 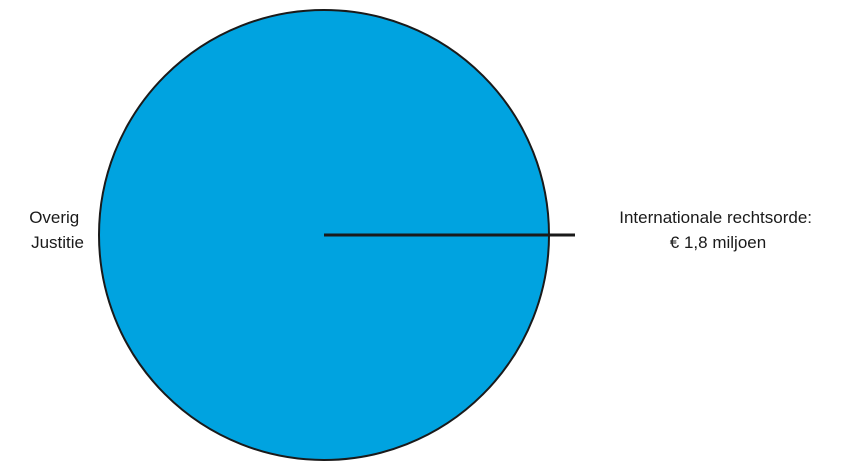 I want to click on label-overig-justitie-line-2: Justitie, so click(x=57, y=242).